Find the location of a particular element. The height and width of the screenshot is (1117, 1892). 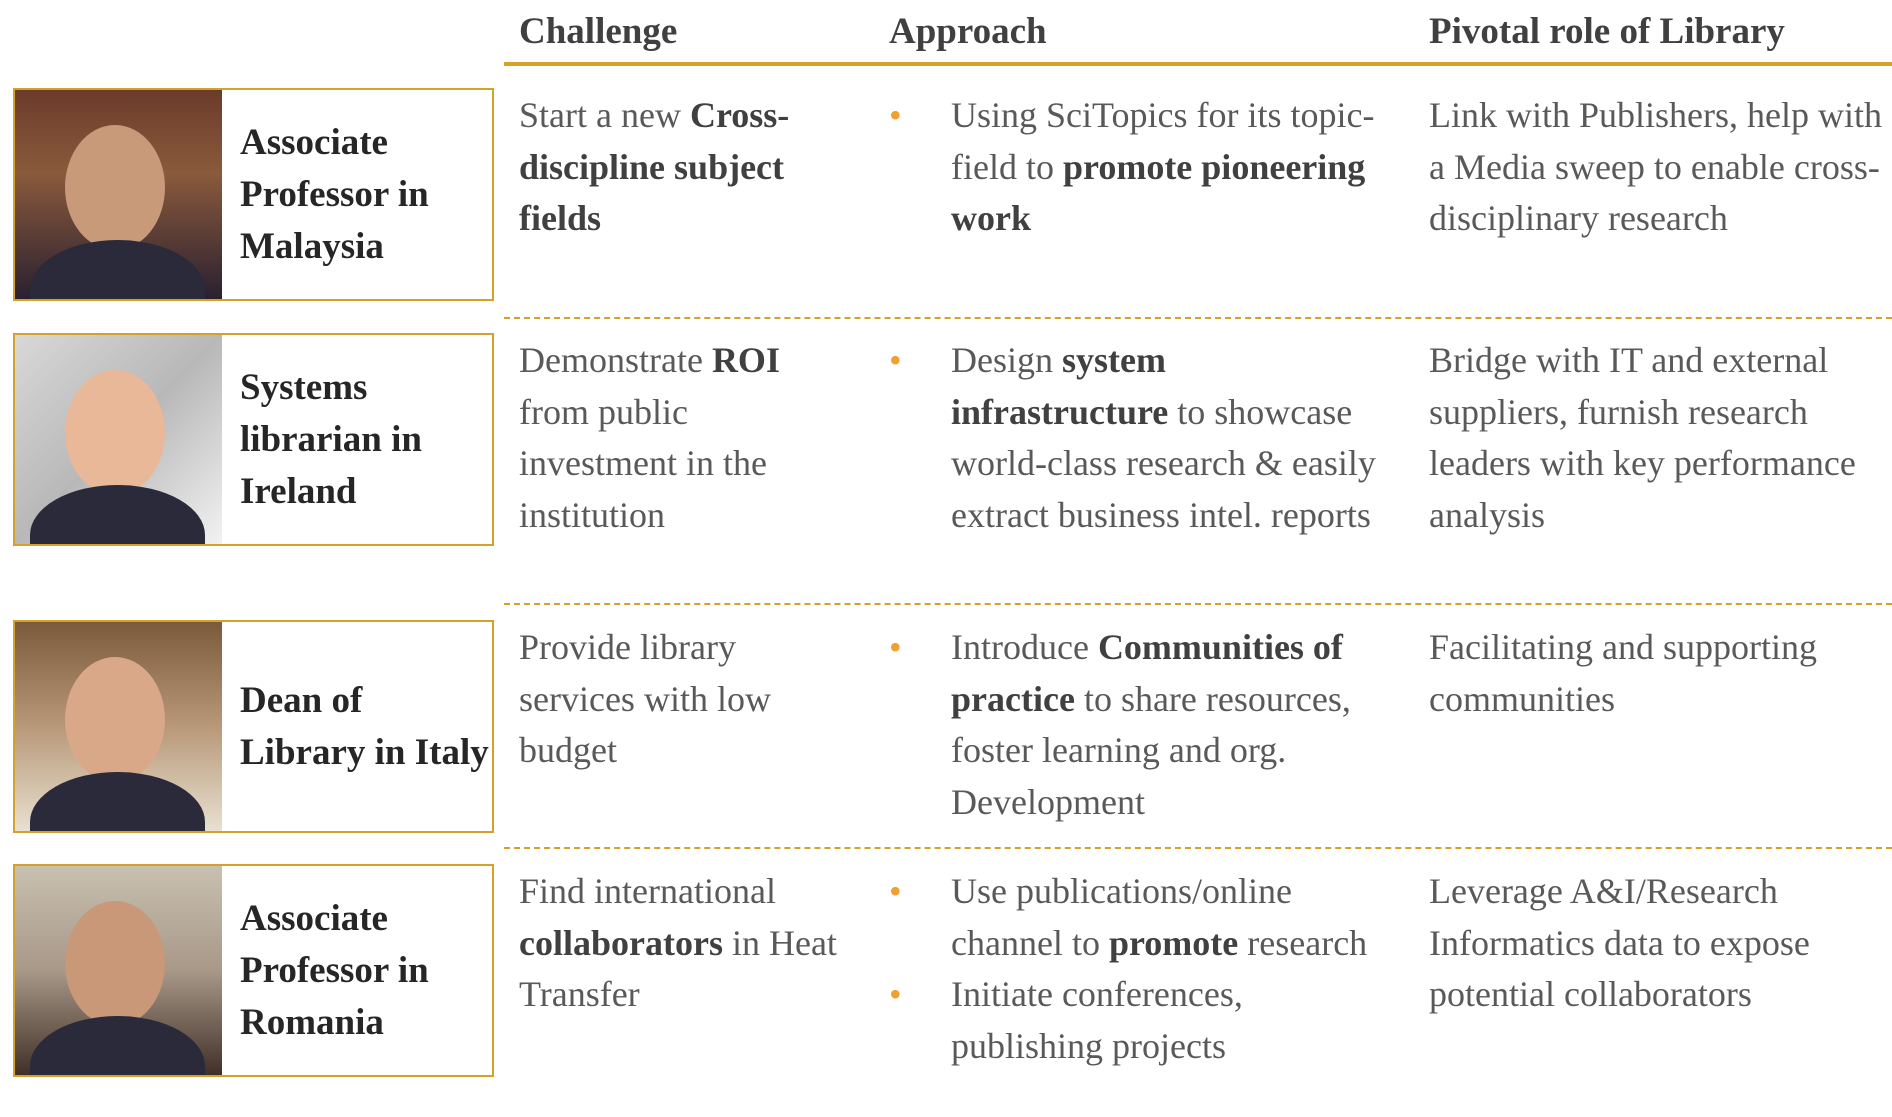

person-label: Associate Professor in Romania is located at coordinates (334, 970).